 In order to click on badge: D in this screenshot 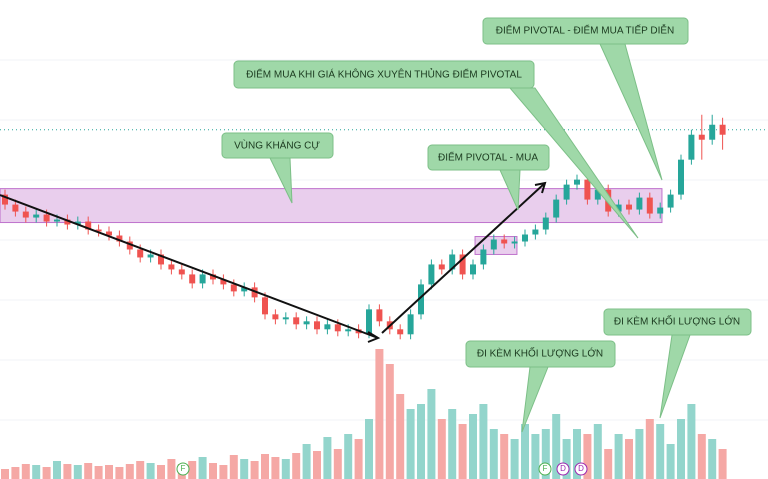, I will do `click(581, 468)`.